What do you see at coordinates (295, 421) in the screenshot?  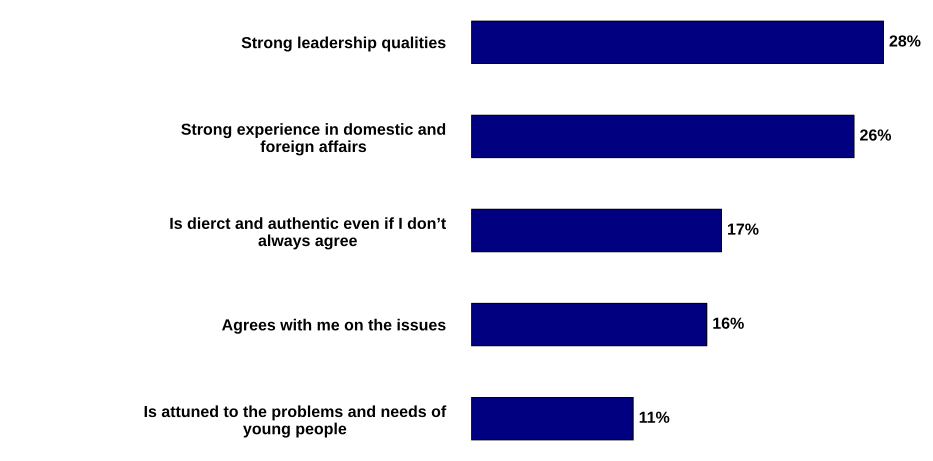 I see `y-tick-label: Is attuned to the problems and needs of young people` at bounding box center [295, 421].